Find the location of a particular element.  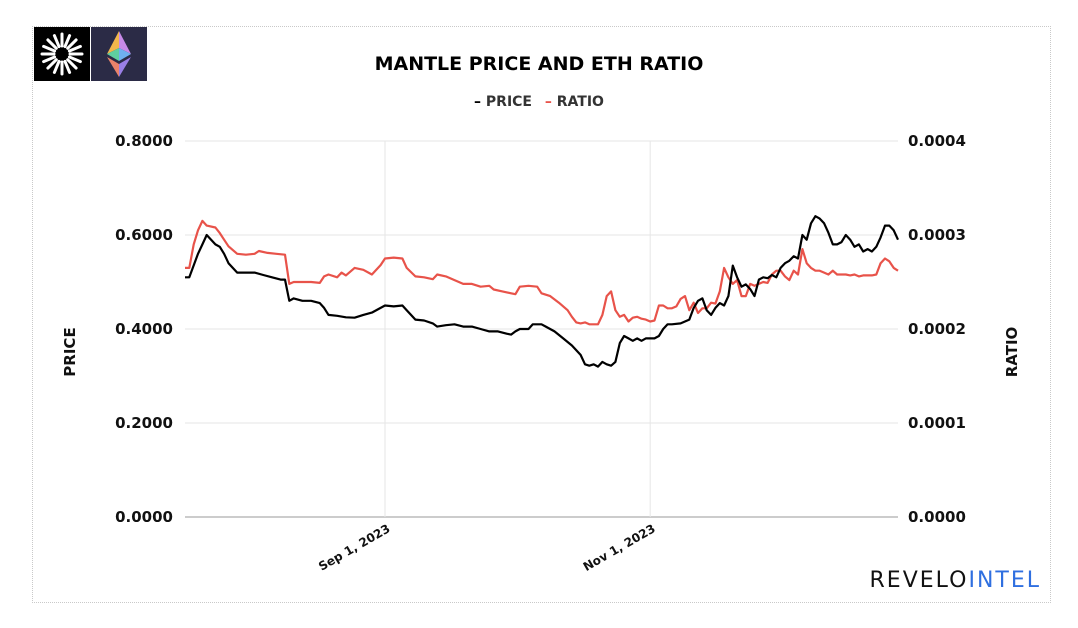

y-tick-label-left: 0.4000 is located at coordinates (144, 329).